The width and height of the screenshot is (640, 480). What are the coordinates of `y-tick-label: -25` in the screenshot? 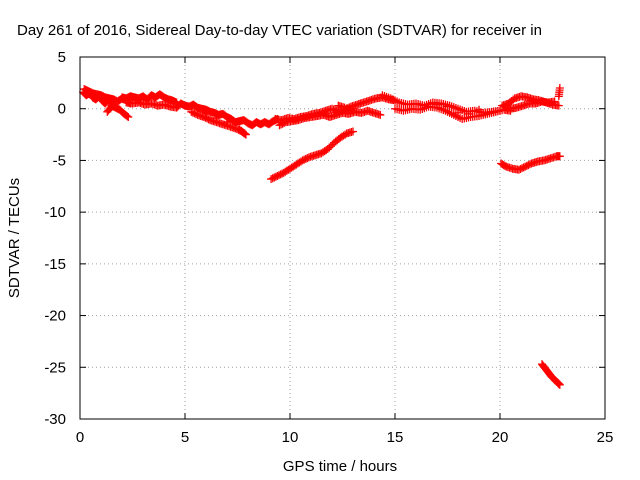 It's located at (55, 367).